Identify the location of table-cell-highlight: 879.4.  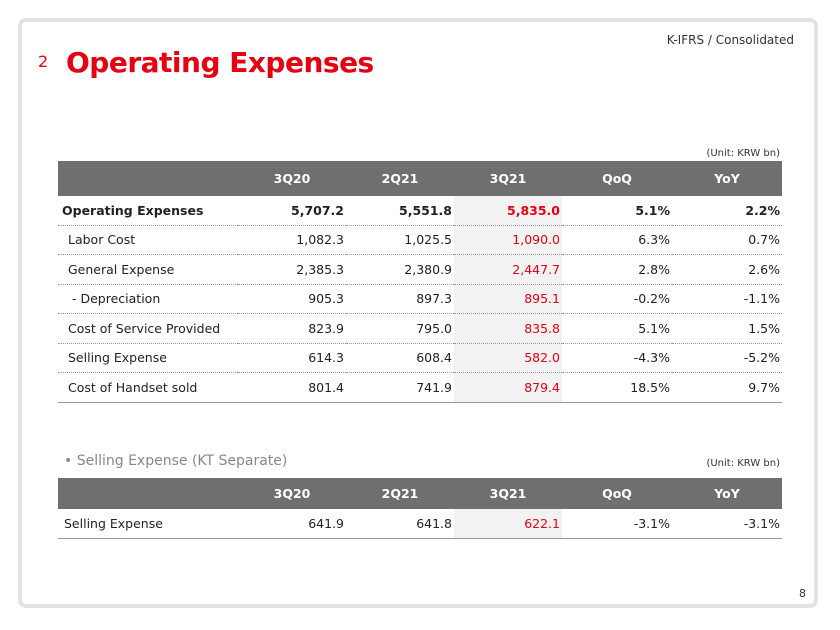
(508, 387).